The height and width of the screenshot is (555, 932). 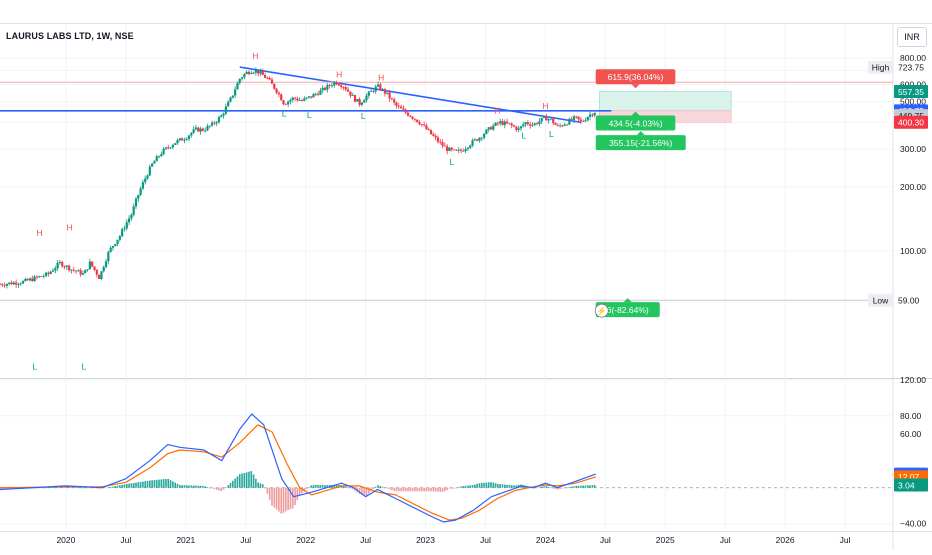 What do you see at coordinates (601, 310) in the screenshot?
I see `lightning-icon` at bounding box center [601, 310].